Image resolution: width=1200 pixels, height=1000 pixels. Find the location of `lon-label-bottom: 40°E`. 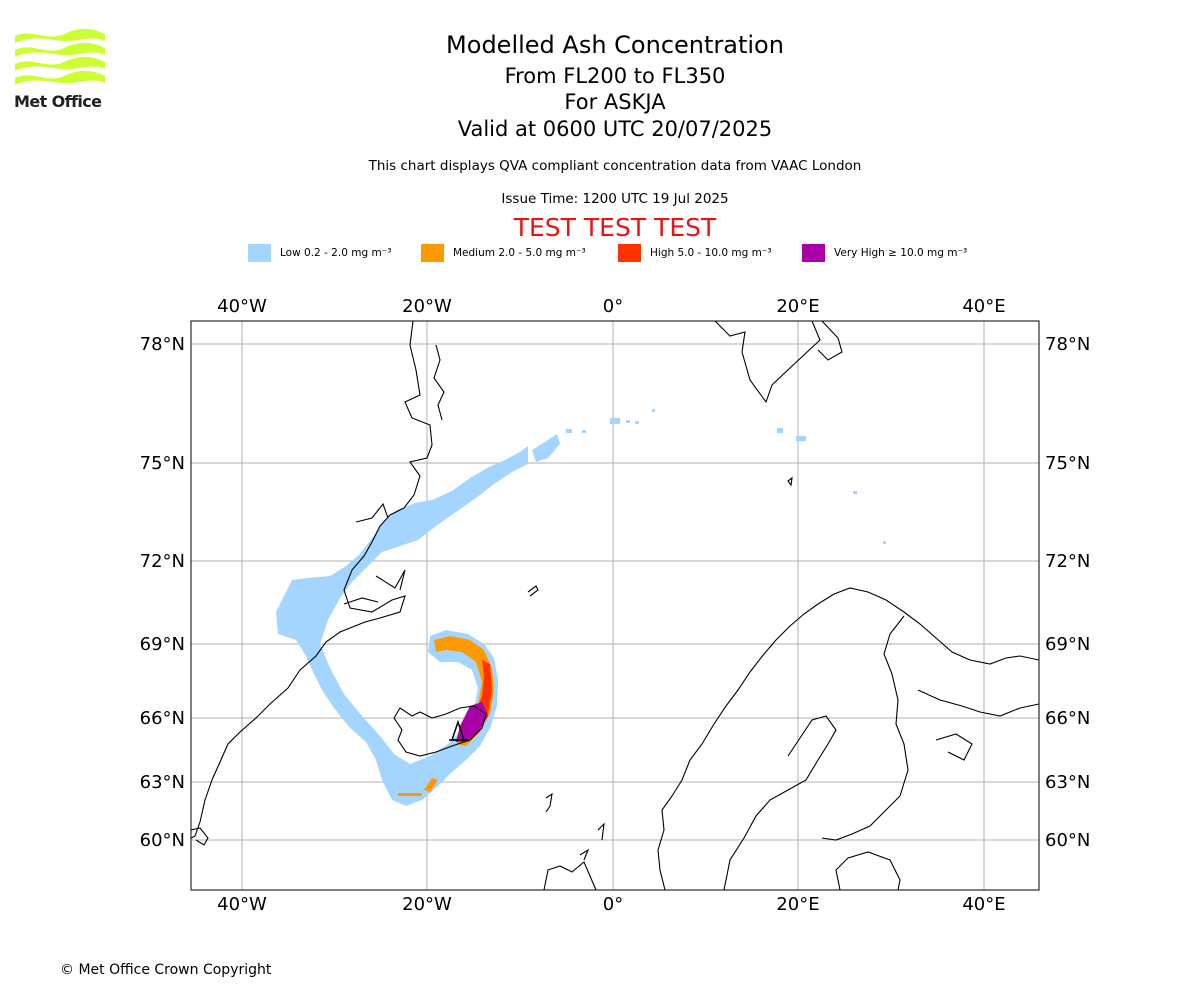

lon-label-bottom: 40°E is located at coordinates (983, 904).